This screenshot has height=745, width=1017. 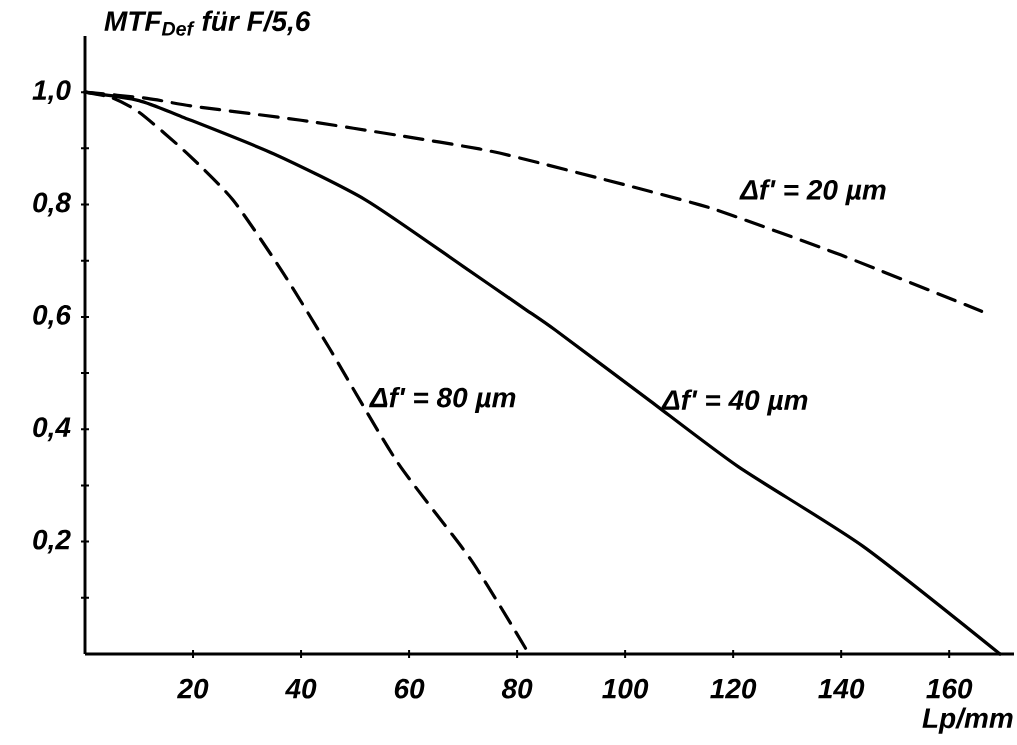 I want to click on x-tick-label: 20, so click(x=193, y=688).